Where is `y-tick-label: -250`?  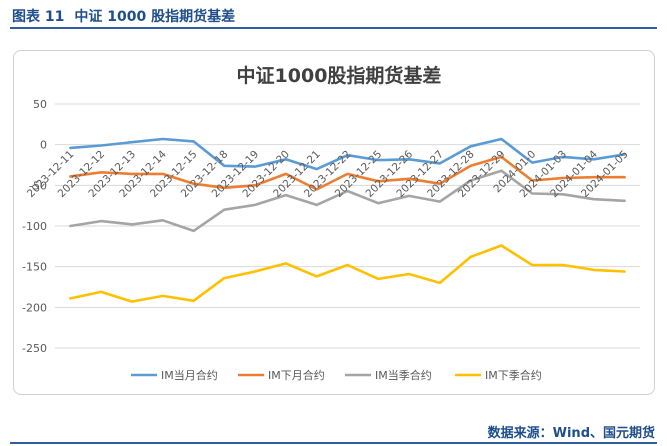
y-tick-label: -250 is located at coordinates (34, 348).